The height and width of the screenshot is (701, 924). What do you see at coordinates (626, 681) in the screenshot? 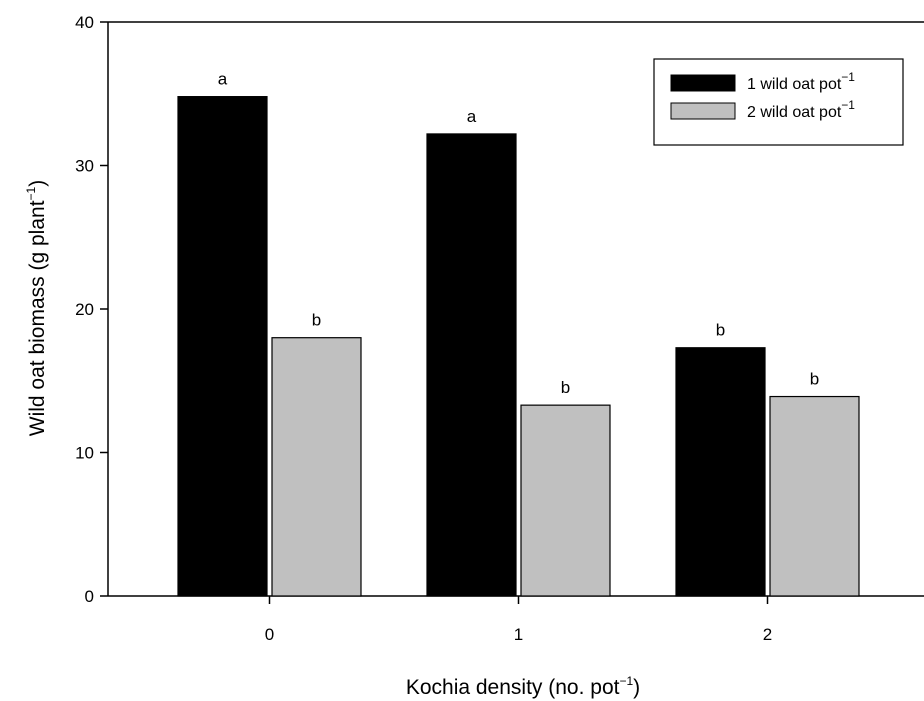
I see `x-axis-title-superscript: −1` at bounding box center [626, 681].